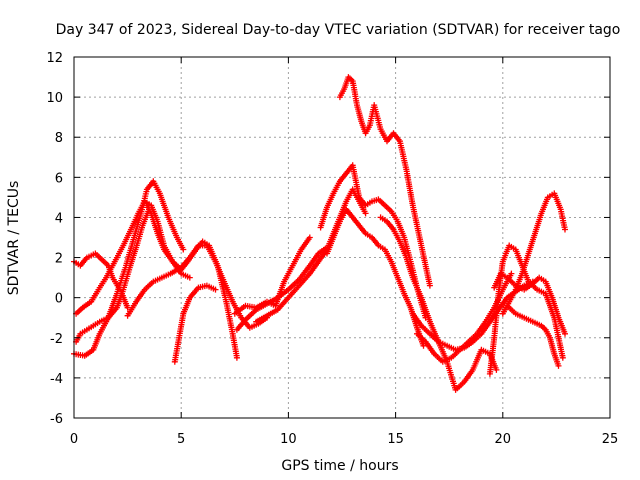 The width and height of the screenshot is (640, 480). What do you see at coordinates (59, 218) in the screenshot?
I see `y-tick-label: 4` at bounding box center [59, 218].